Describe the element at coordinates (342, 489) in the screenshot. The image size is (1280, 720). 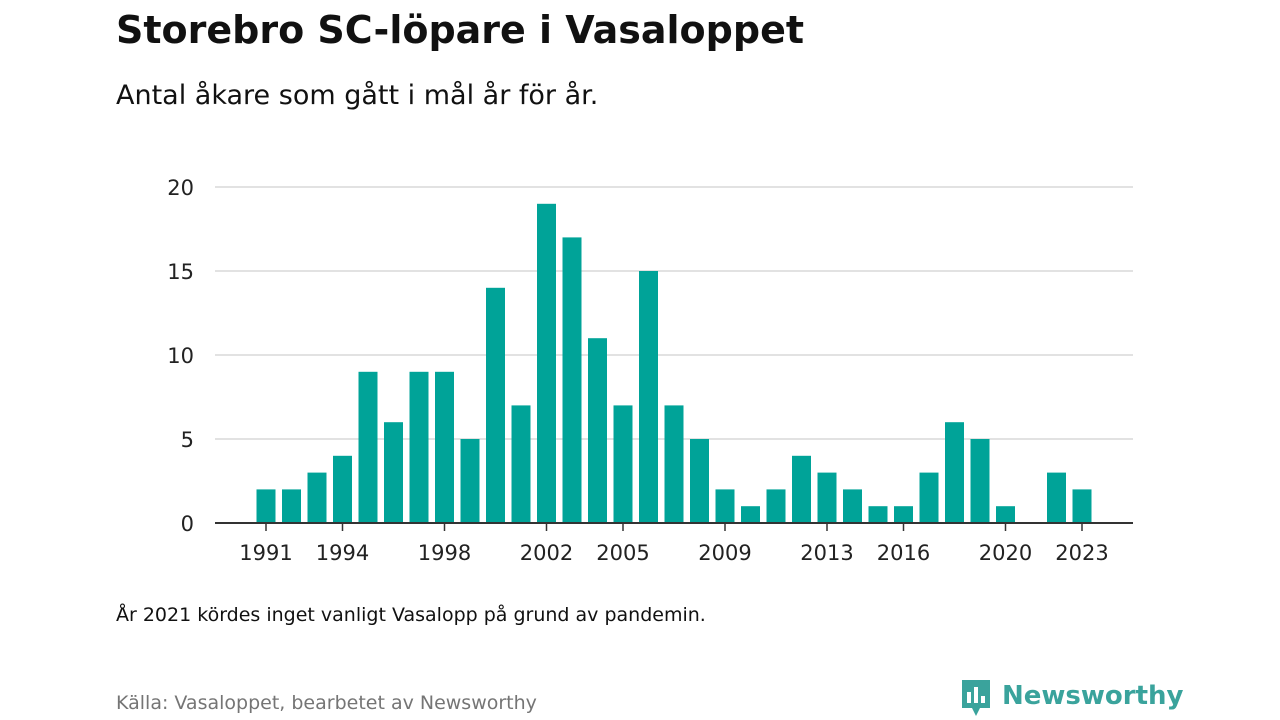
I see `bar-1994` at that location.